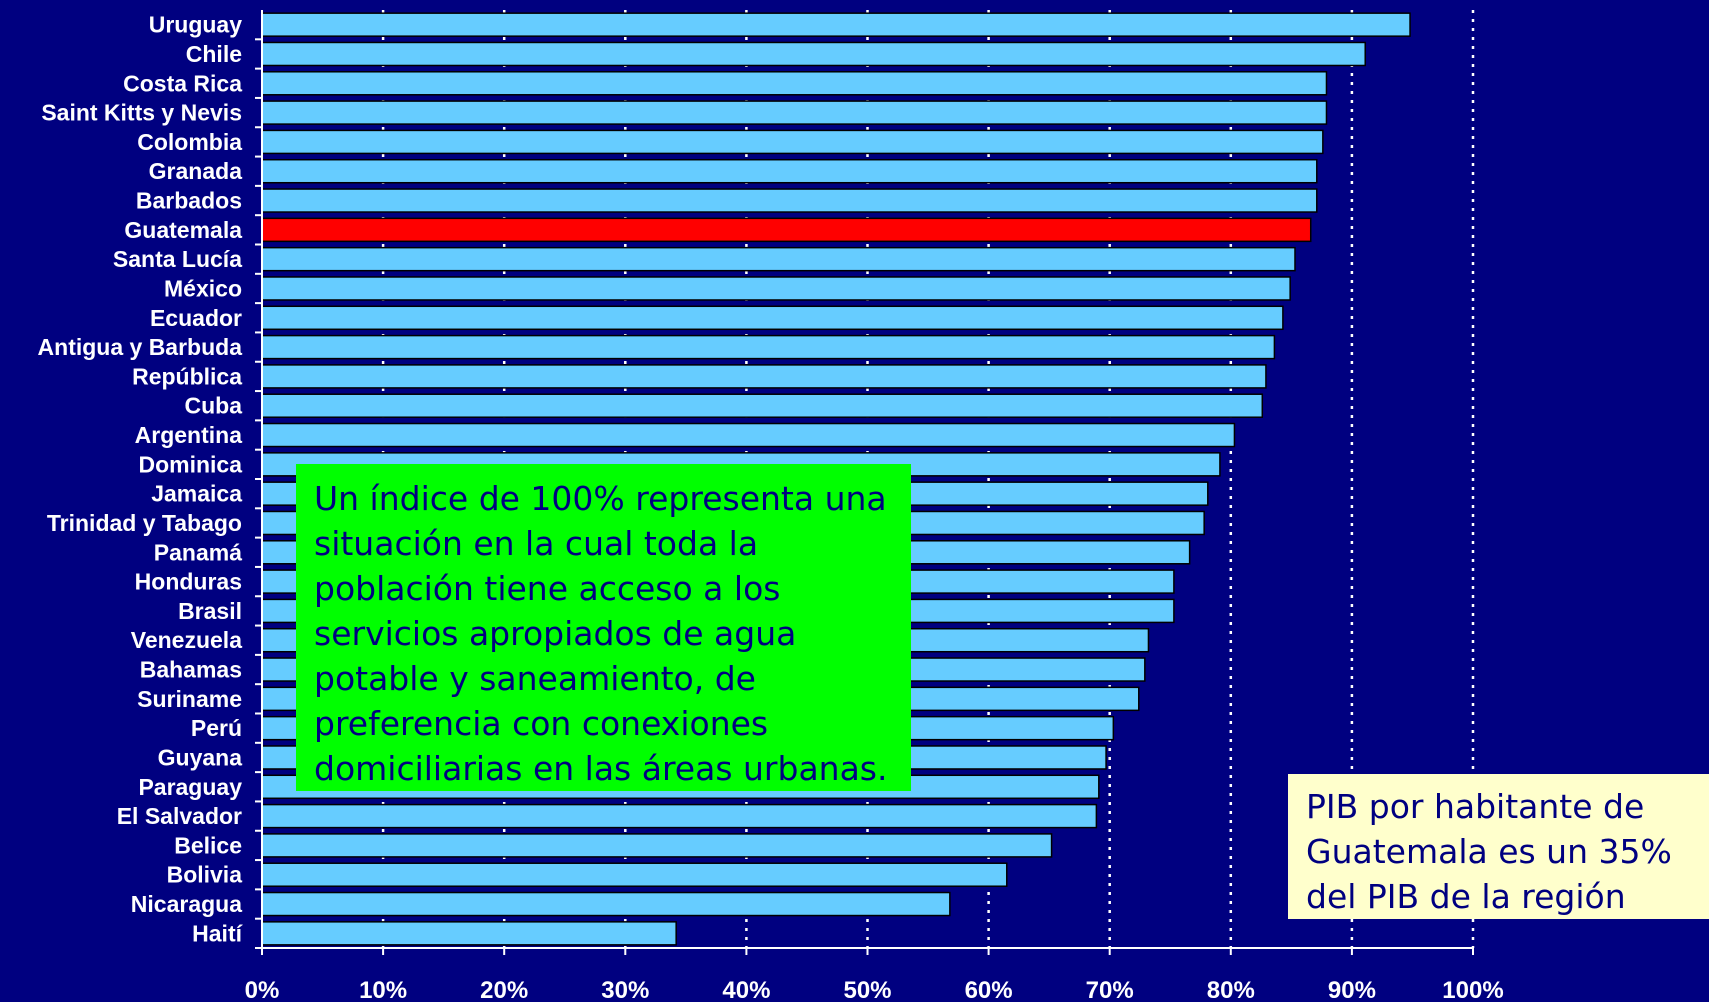 The height and width of the screenshot is (1002, 1709). What do you see at coordinates (198, 552) in the screenshot?
I see `category-label: Panamá` at bounding box center [198, 552].